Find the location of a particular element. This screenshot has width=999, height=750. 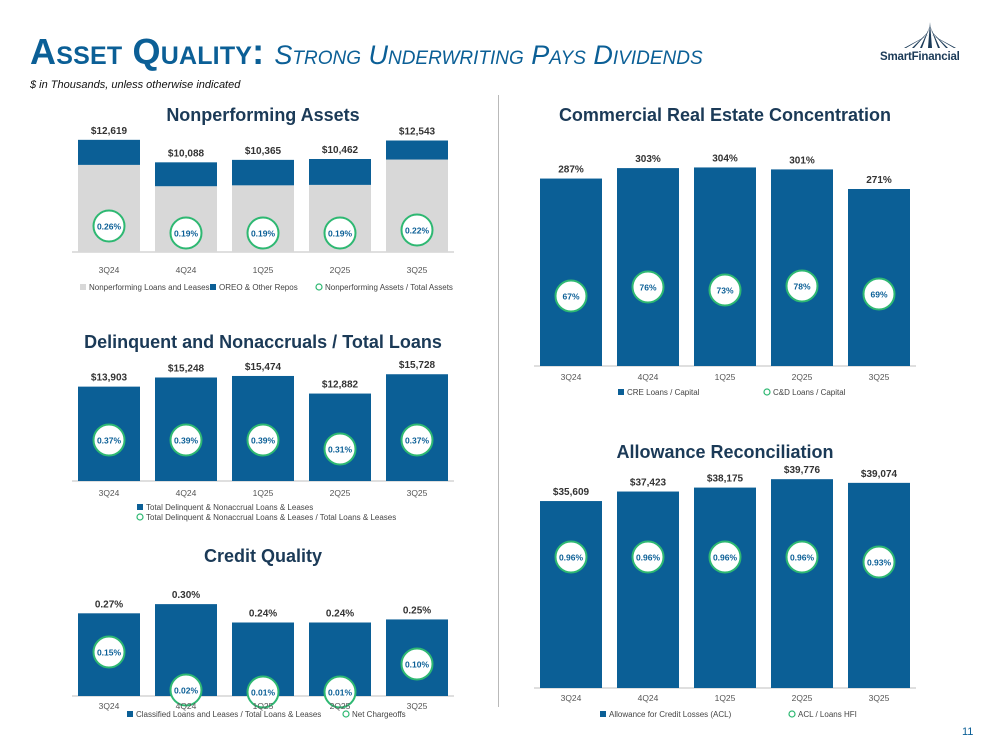

page-number: 11 is located at coordinates (968, 732).